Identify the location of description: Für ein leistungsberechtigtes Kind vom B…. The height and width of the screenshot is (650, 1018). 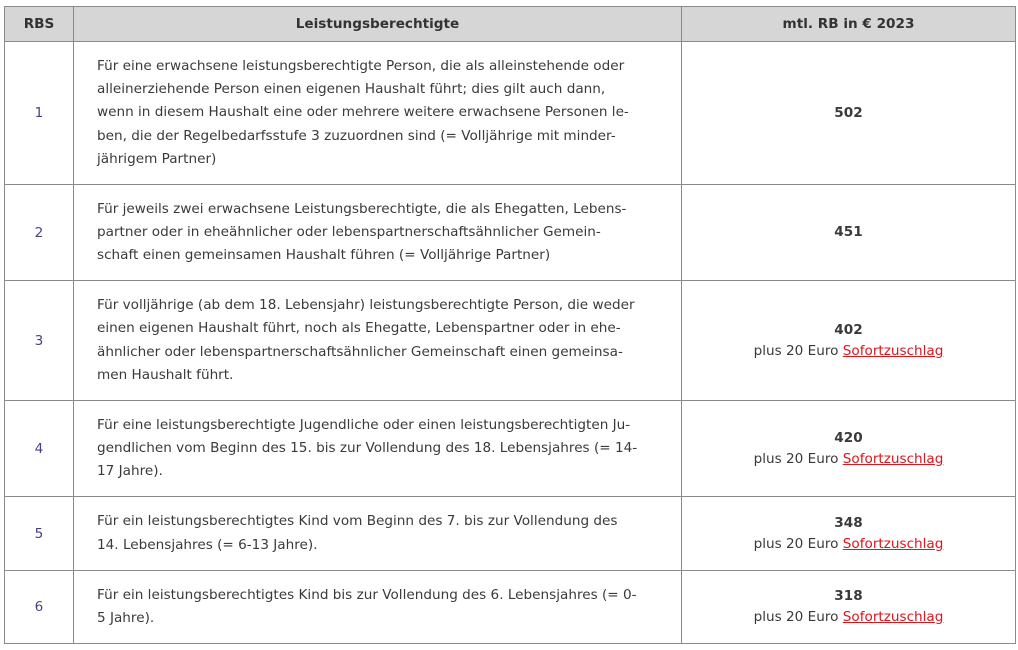
(377, 533).